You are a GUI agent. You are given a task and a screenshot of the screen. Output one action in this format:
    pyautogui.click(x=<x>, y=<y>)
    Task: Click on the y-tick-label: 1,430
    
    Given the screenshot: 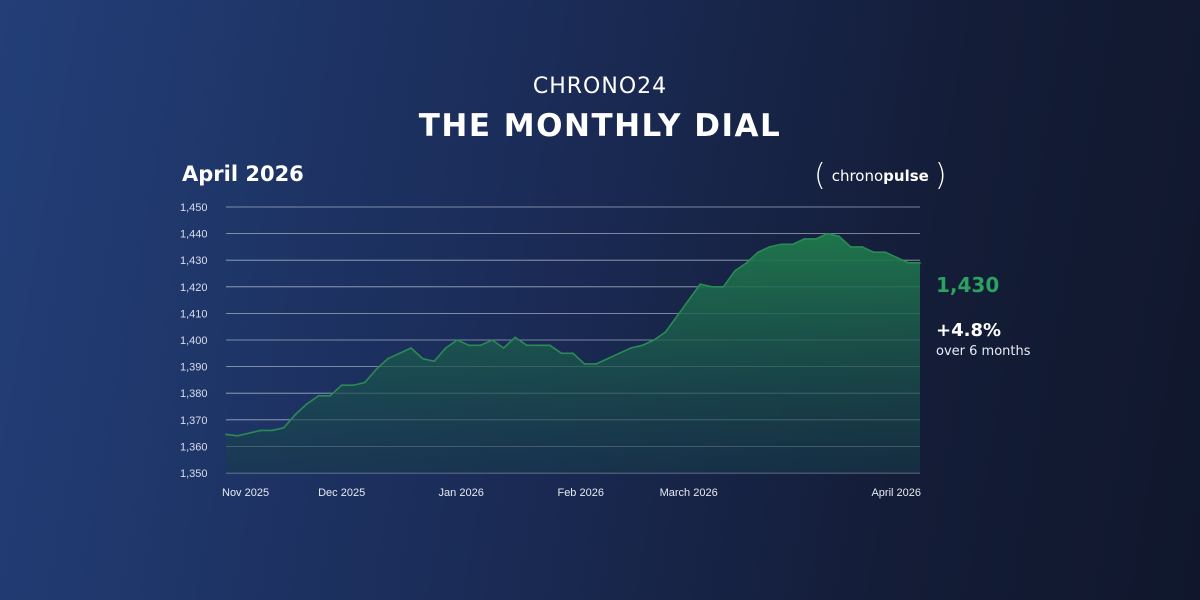 What is the action you would take?
    pyautogui.click(x=194, y=261)
    